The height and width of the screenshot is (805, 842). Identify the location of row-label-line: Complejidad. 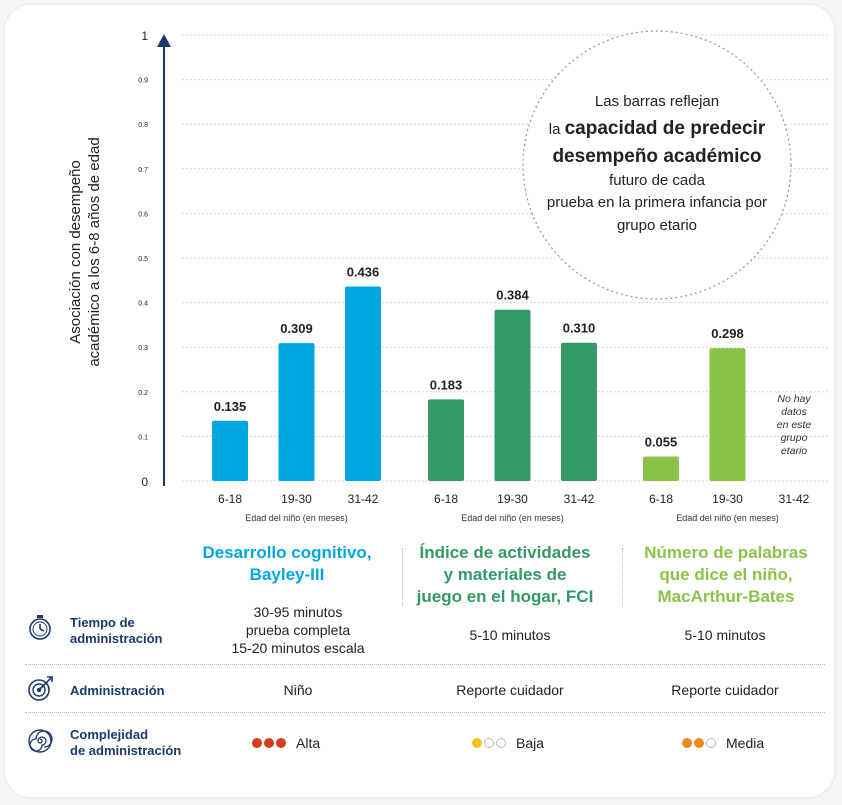
(109, 734).